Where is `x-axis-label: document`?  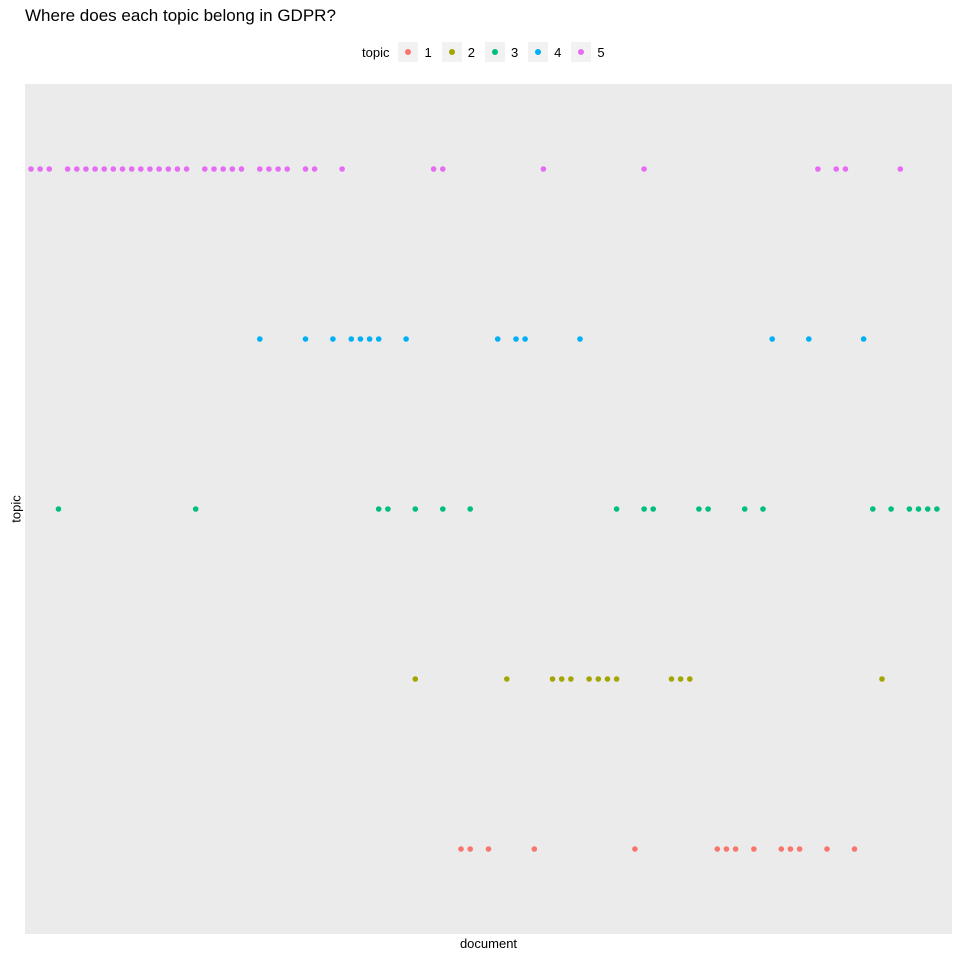 x-axis-label: document is located at coordinates (488, 943).